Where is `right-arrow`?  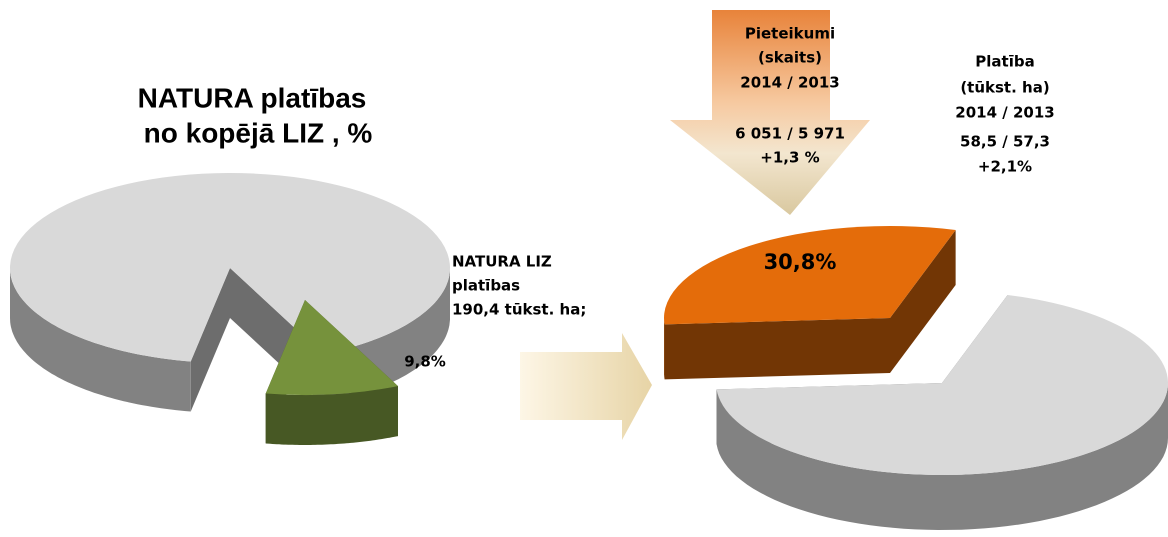
right-arrow is located at coordinates (586, 386).